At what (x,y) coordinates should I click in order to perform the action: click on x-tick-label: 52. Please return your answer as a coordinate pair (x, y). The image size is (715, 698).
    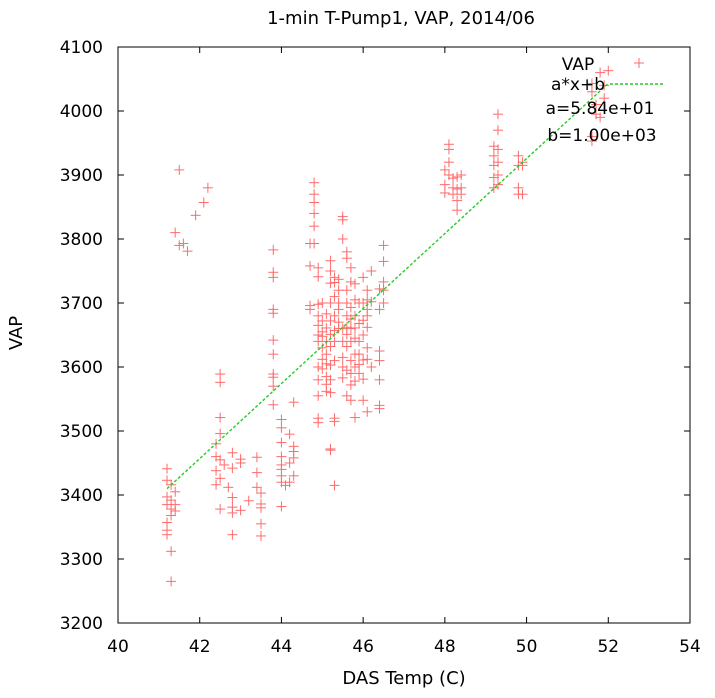
    Looking at the image, I should click on (608, 647).